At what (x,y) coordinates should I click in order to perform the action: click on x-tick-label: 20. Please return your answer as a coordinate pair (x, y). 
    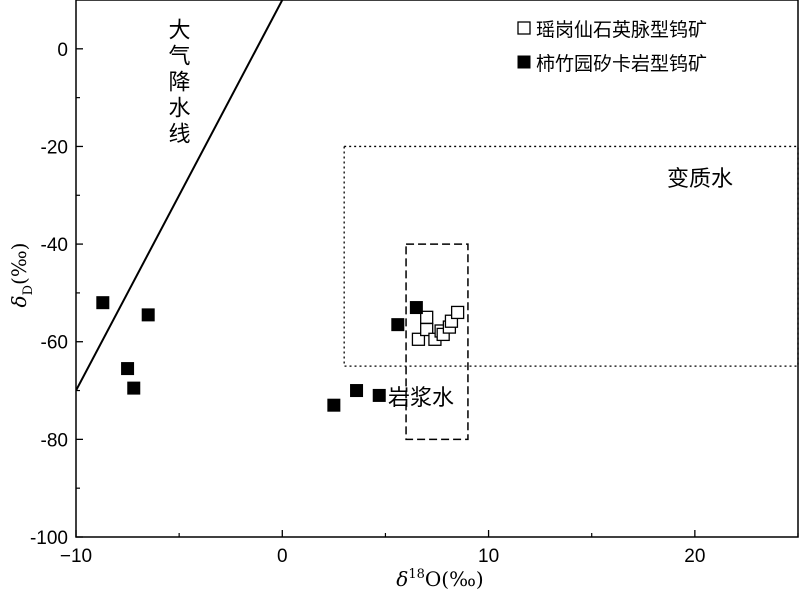
    Looking at the image, I should click on (694, 556).